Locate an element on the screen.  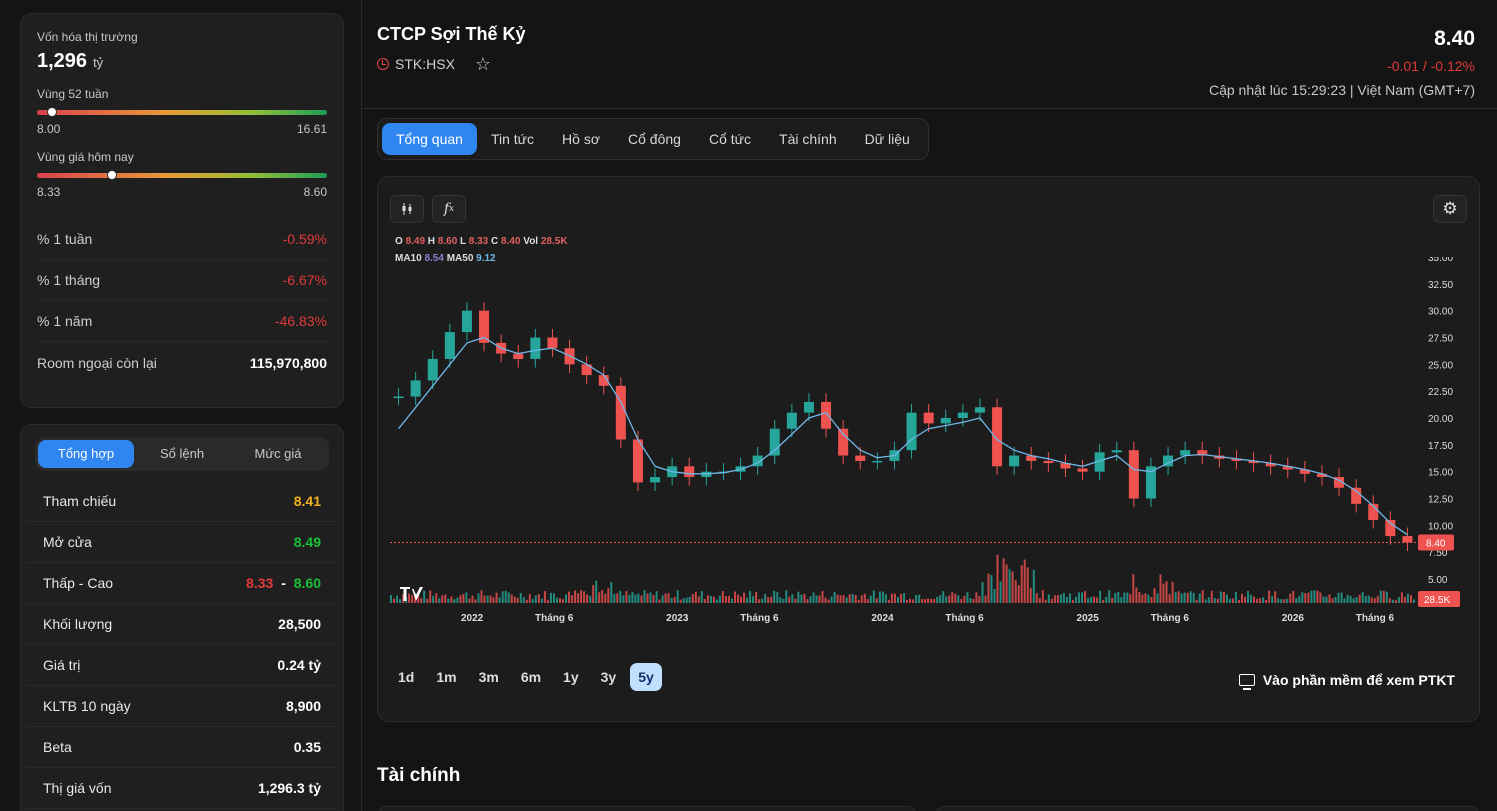
star-icon: ☆ is located at coordinates (483, 64).